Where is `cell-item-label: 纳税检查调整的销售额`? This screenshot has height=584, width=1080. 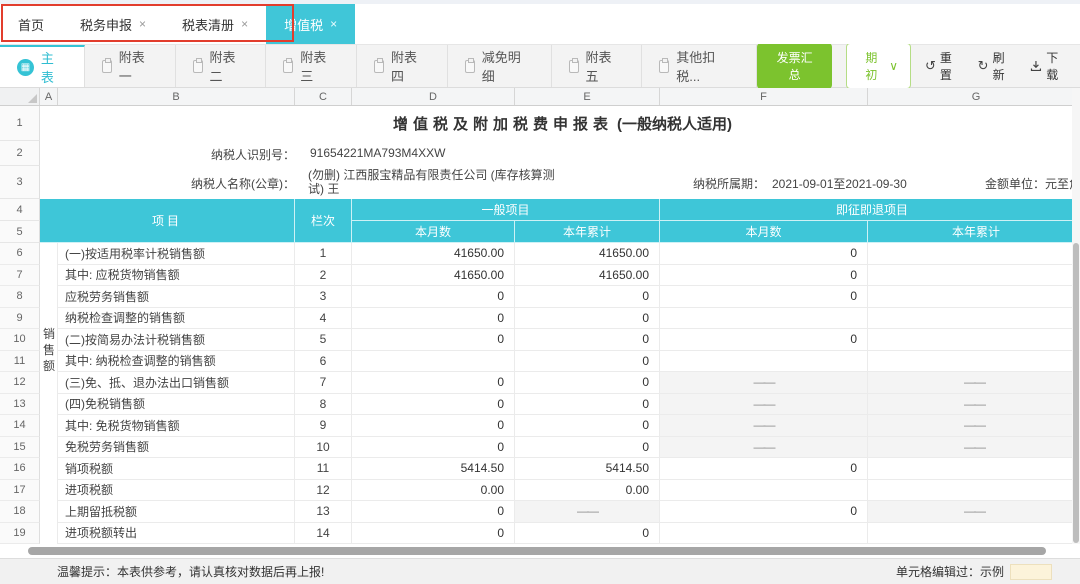 cell-item-label: 纳税检查调整的销售额 is located at coordinates (176, 318).